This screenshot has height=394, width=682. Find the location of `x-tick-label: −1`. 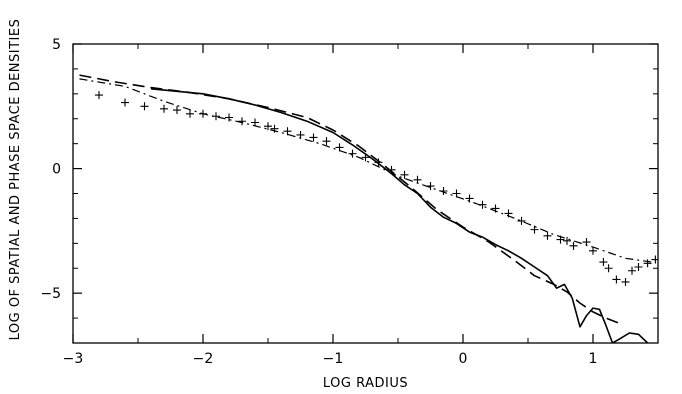

x-tick-label: −1 is located at coordinates (333, 359).